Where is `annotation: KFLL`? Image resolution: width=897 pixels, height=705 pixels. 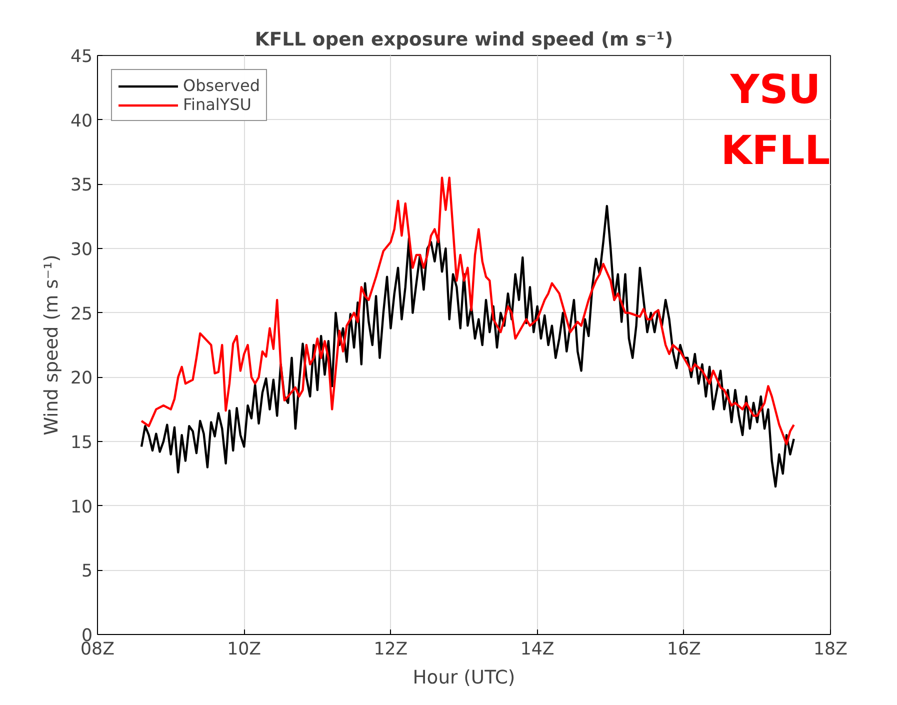 annotation: KFLL is located at coordinates (775, 151).